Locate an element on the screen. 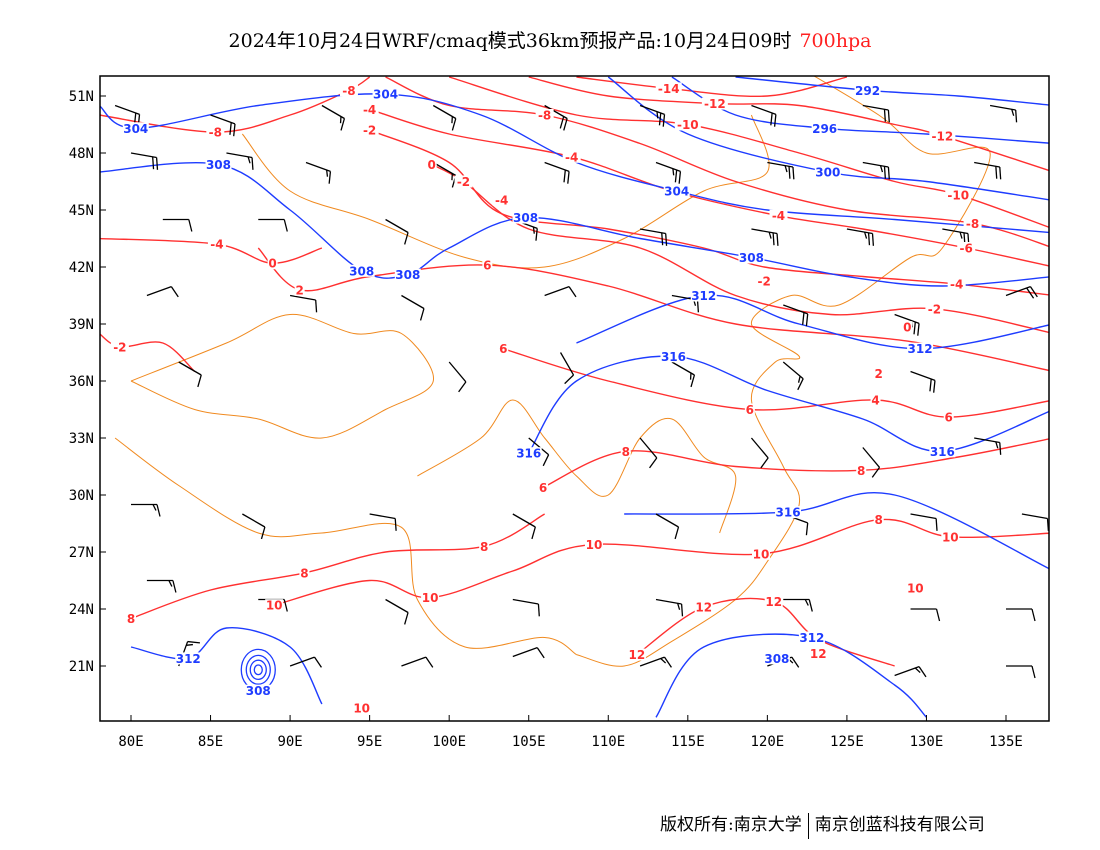 Image resolution: width=1100 pixels, height=850 pixels. y-tick-label: 33N is located at coordinates (81, 439).